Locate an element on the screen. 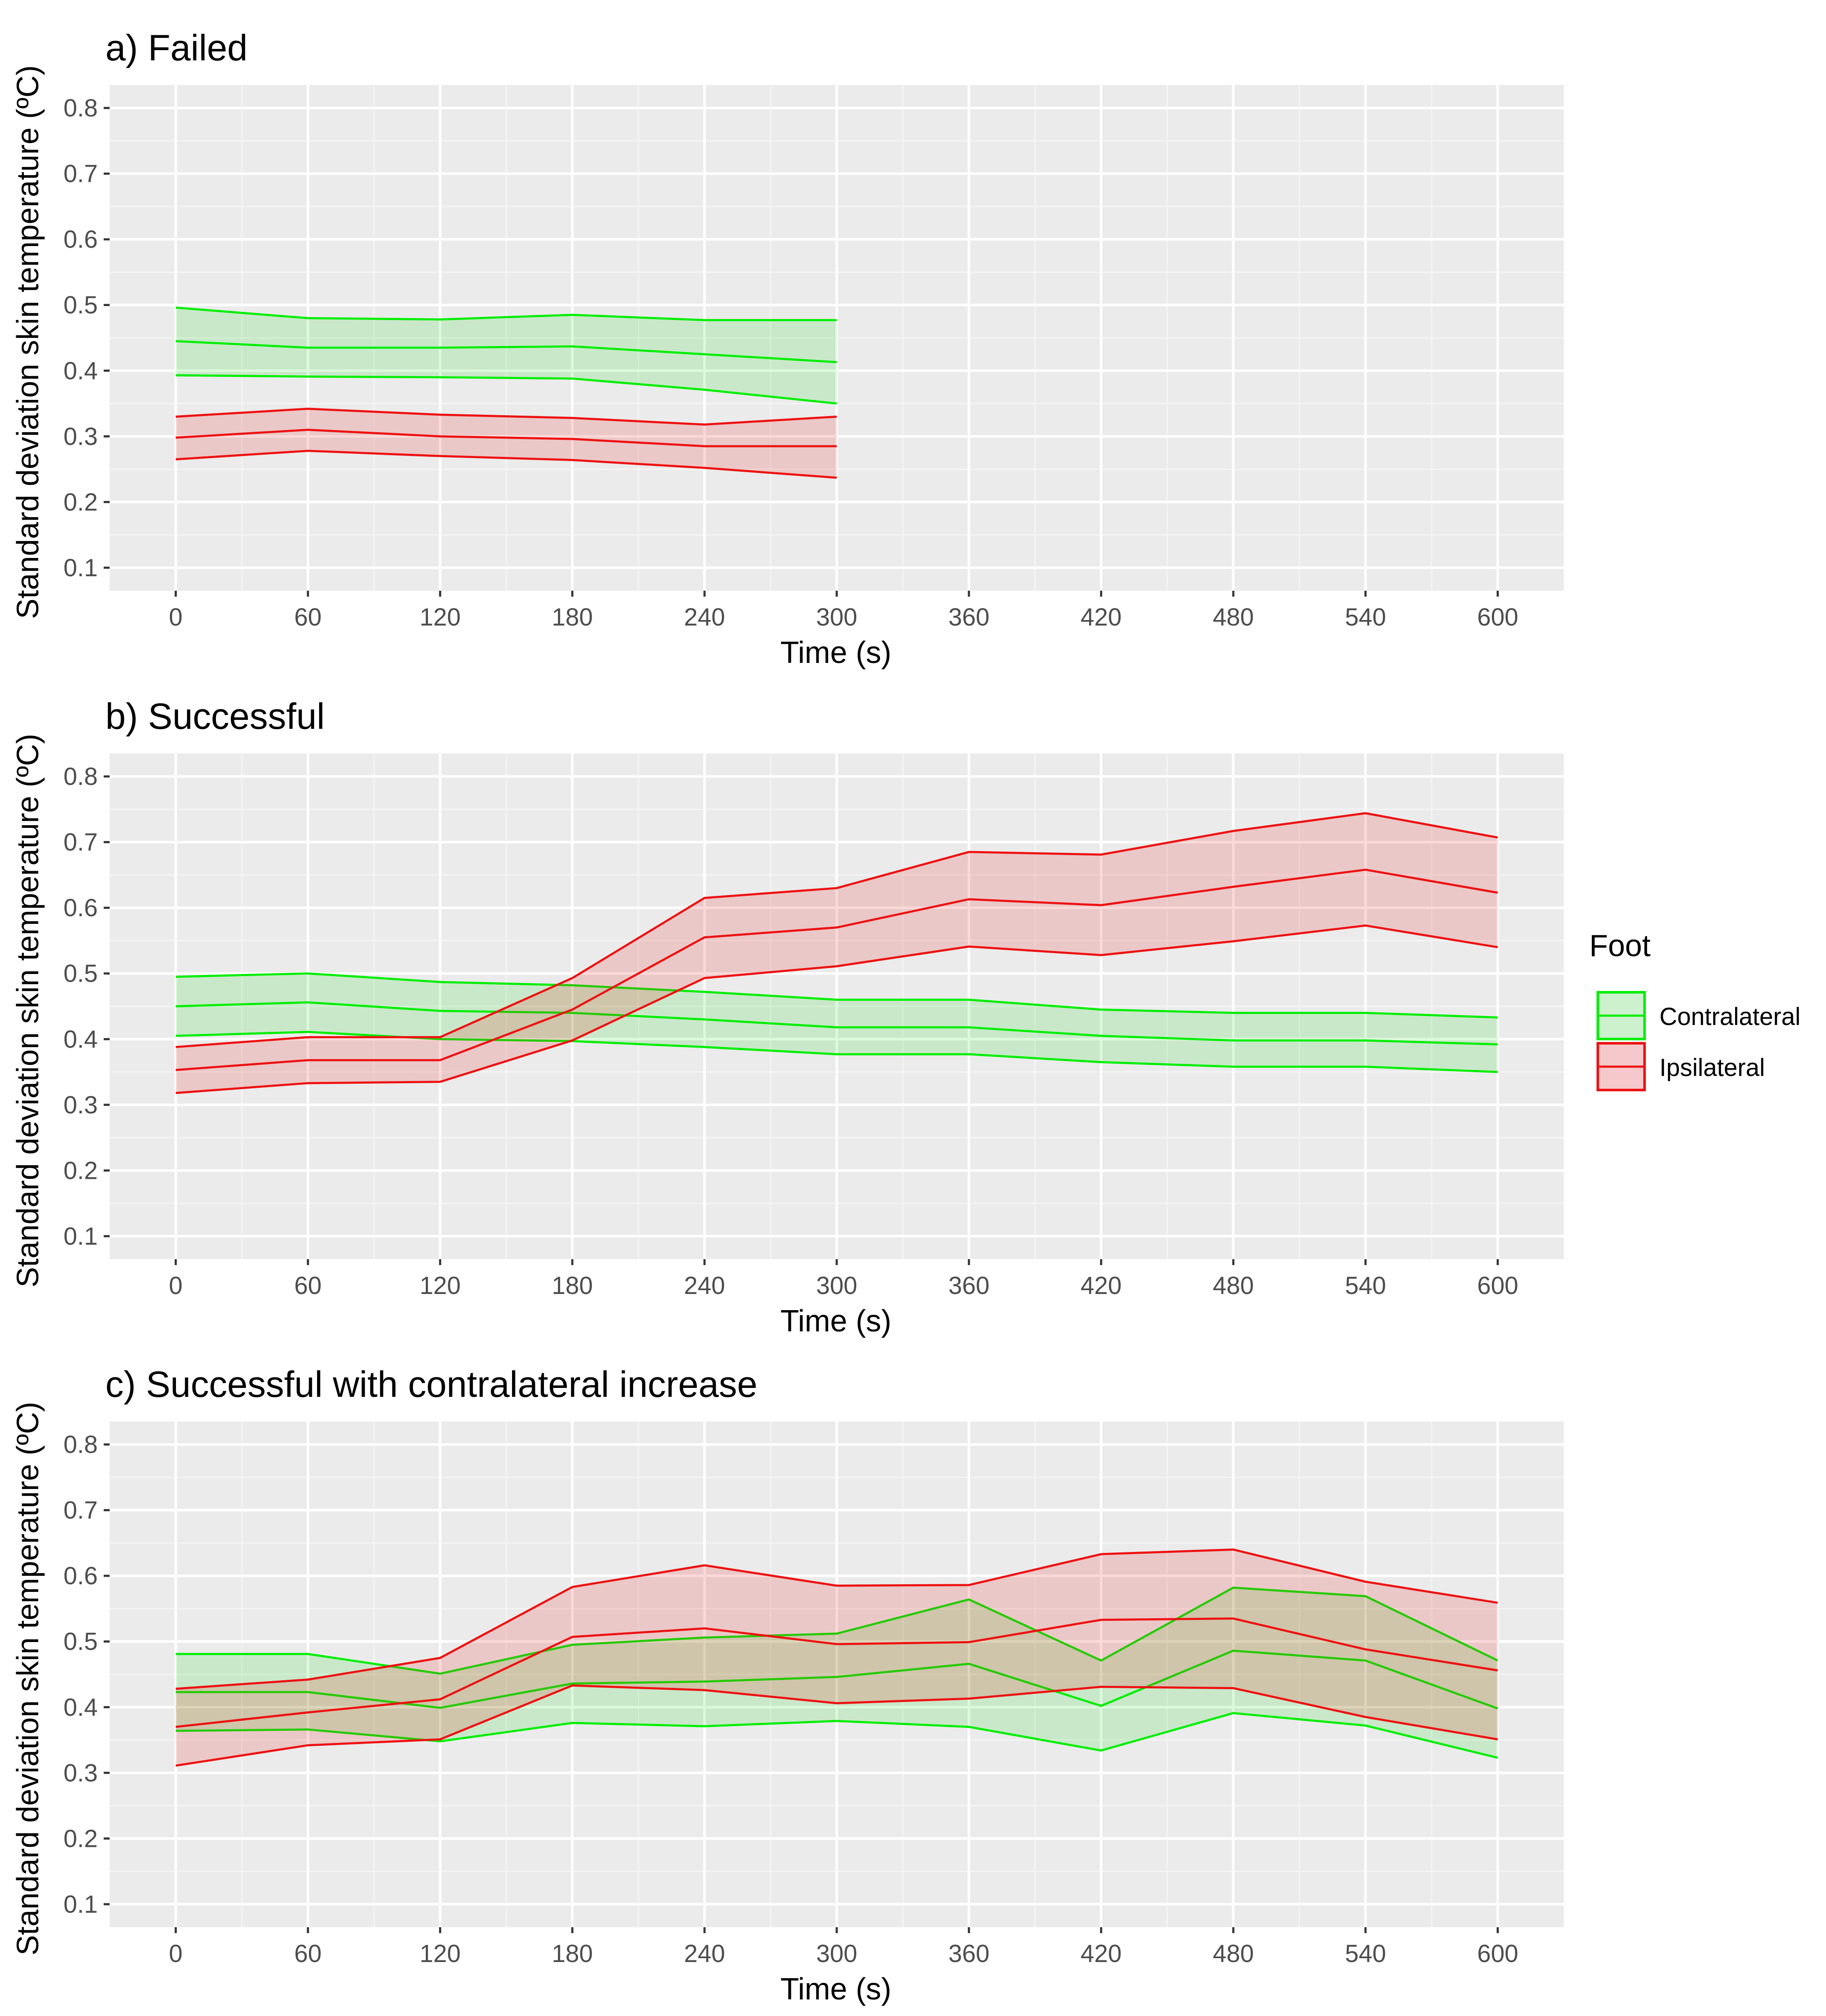  legend: Foot Contralateral Ipsilateral is located at coordinates (1695, 1010).